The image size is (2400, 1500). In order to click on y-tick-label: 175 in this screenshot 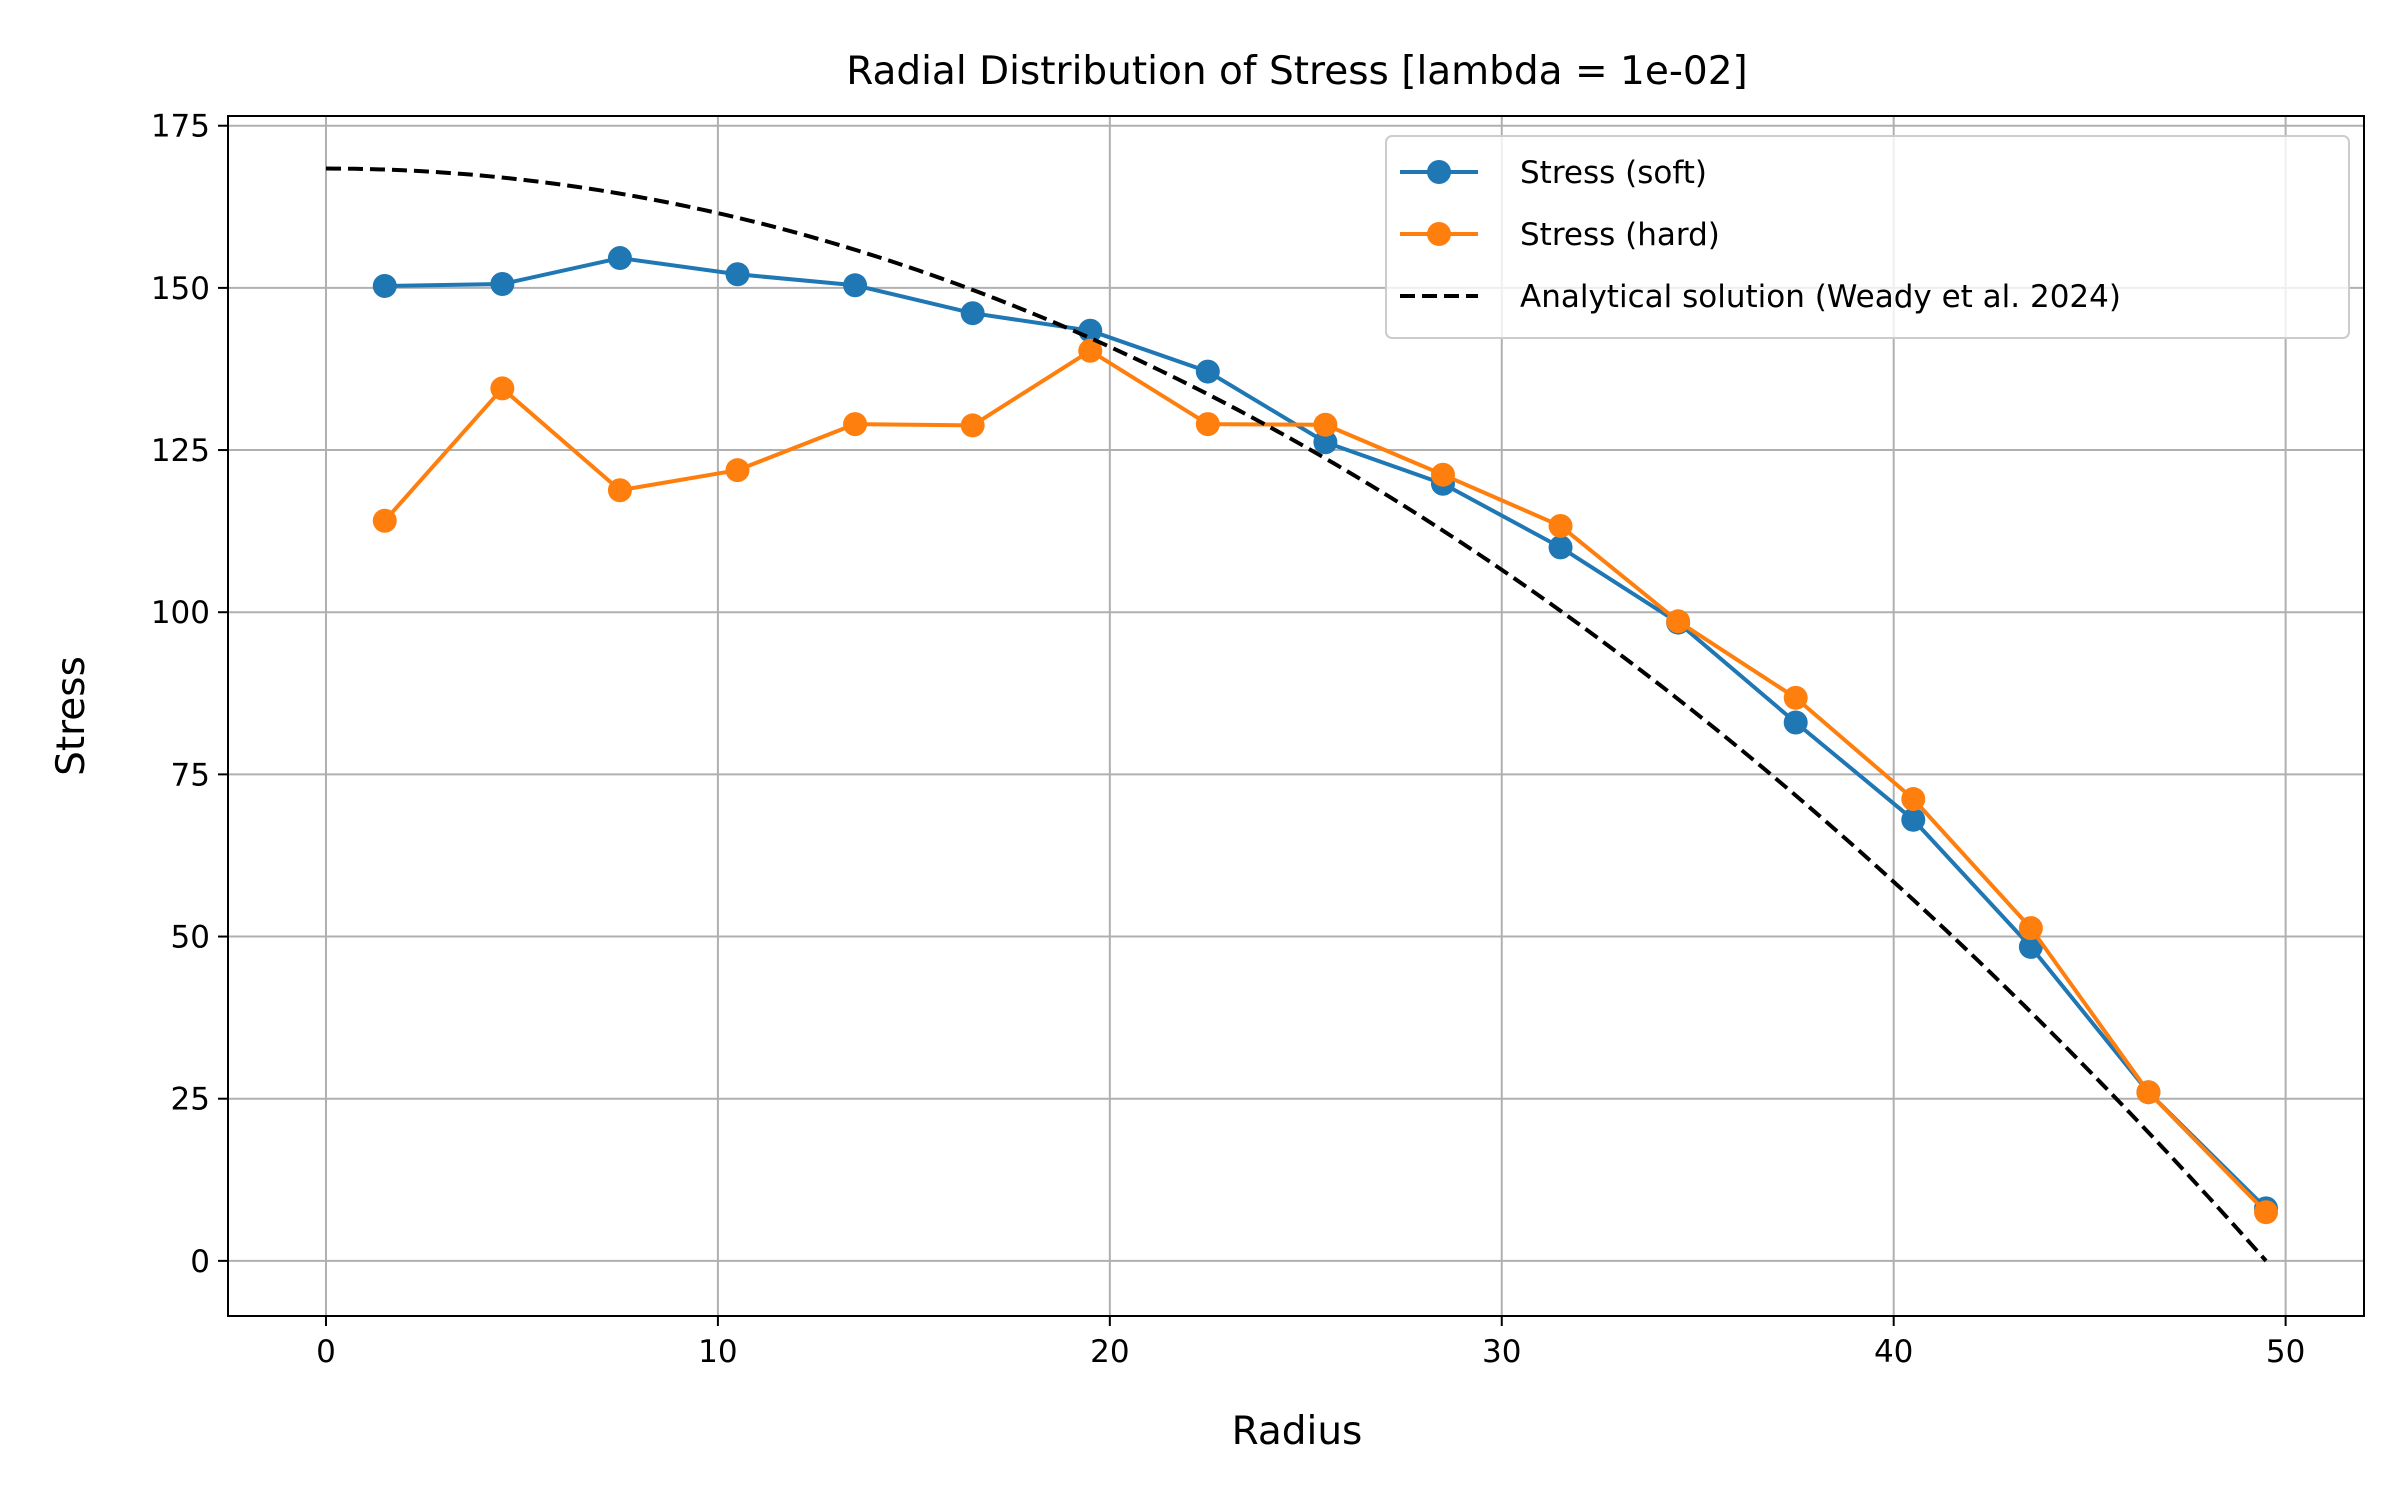, I will do `click(180, 127)`.